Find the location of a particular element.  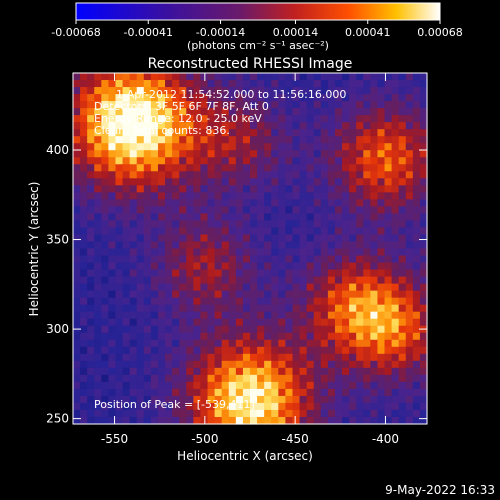

chart-title: Reconstructed RHESSI Image is located at coordinates (250, 64).